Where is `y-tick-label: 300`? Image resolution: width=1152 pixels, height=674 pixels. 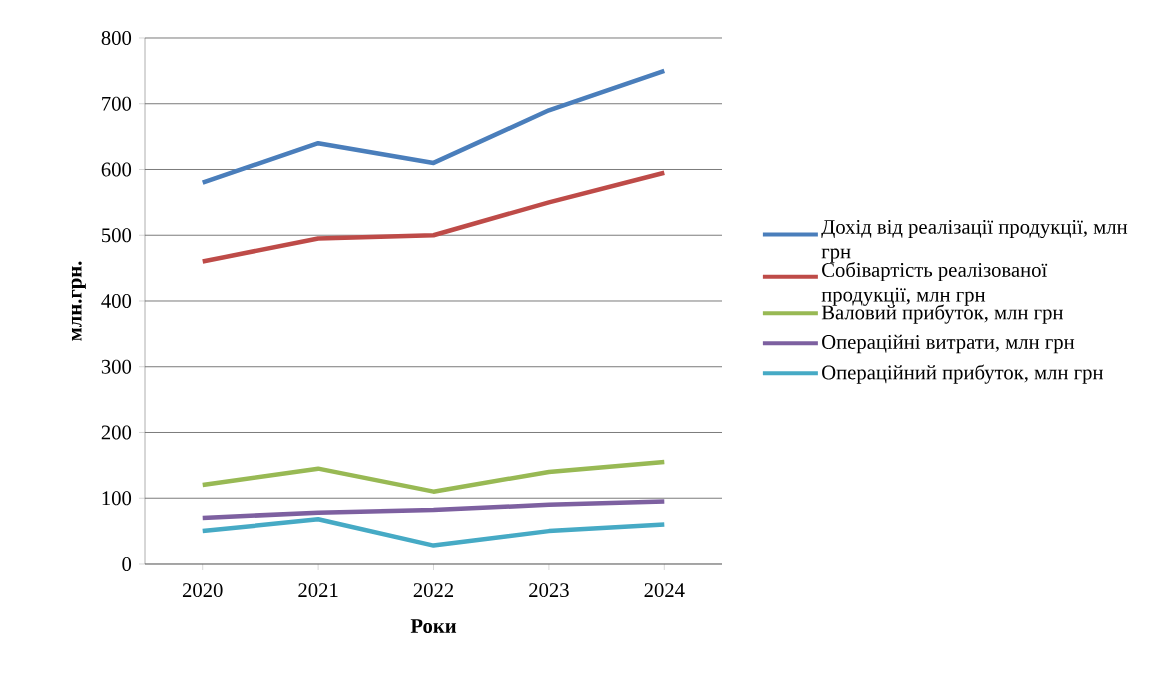 y-tick-label: 300 is located at coordinates (116, 366).